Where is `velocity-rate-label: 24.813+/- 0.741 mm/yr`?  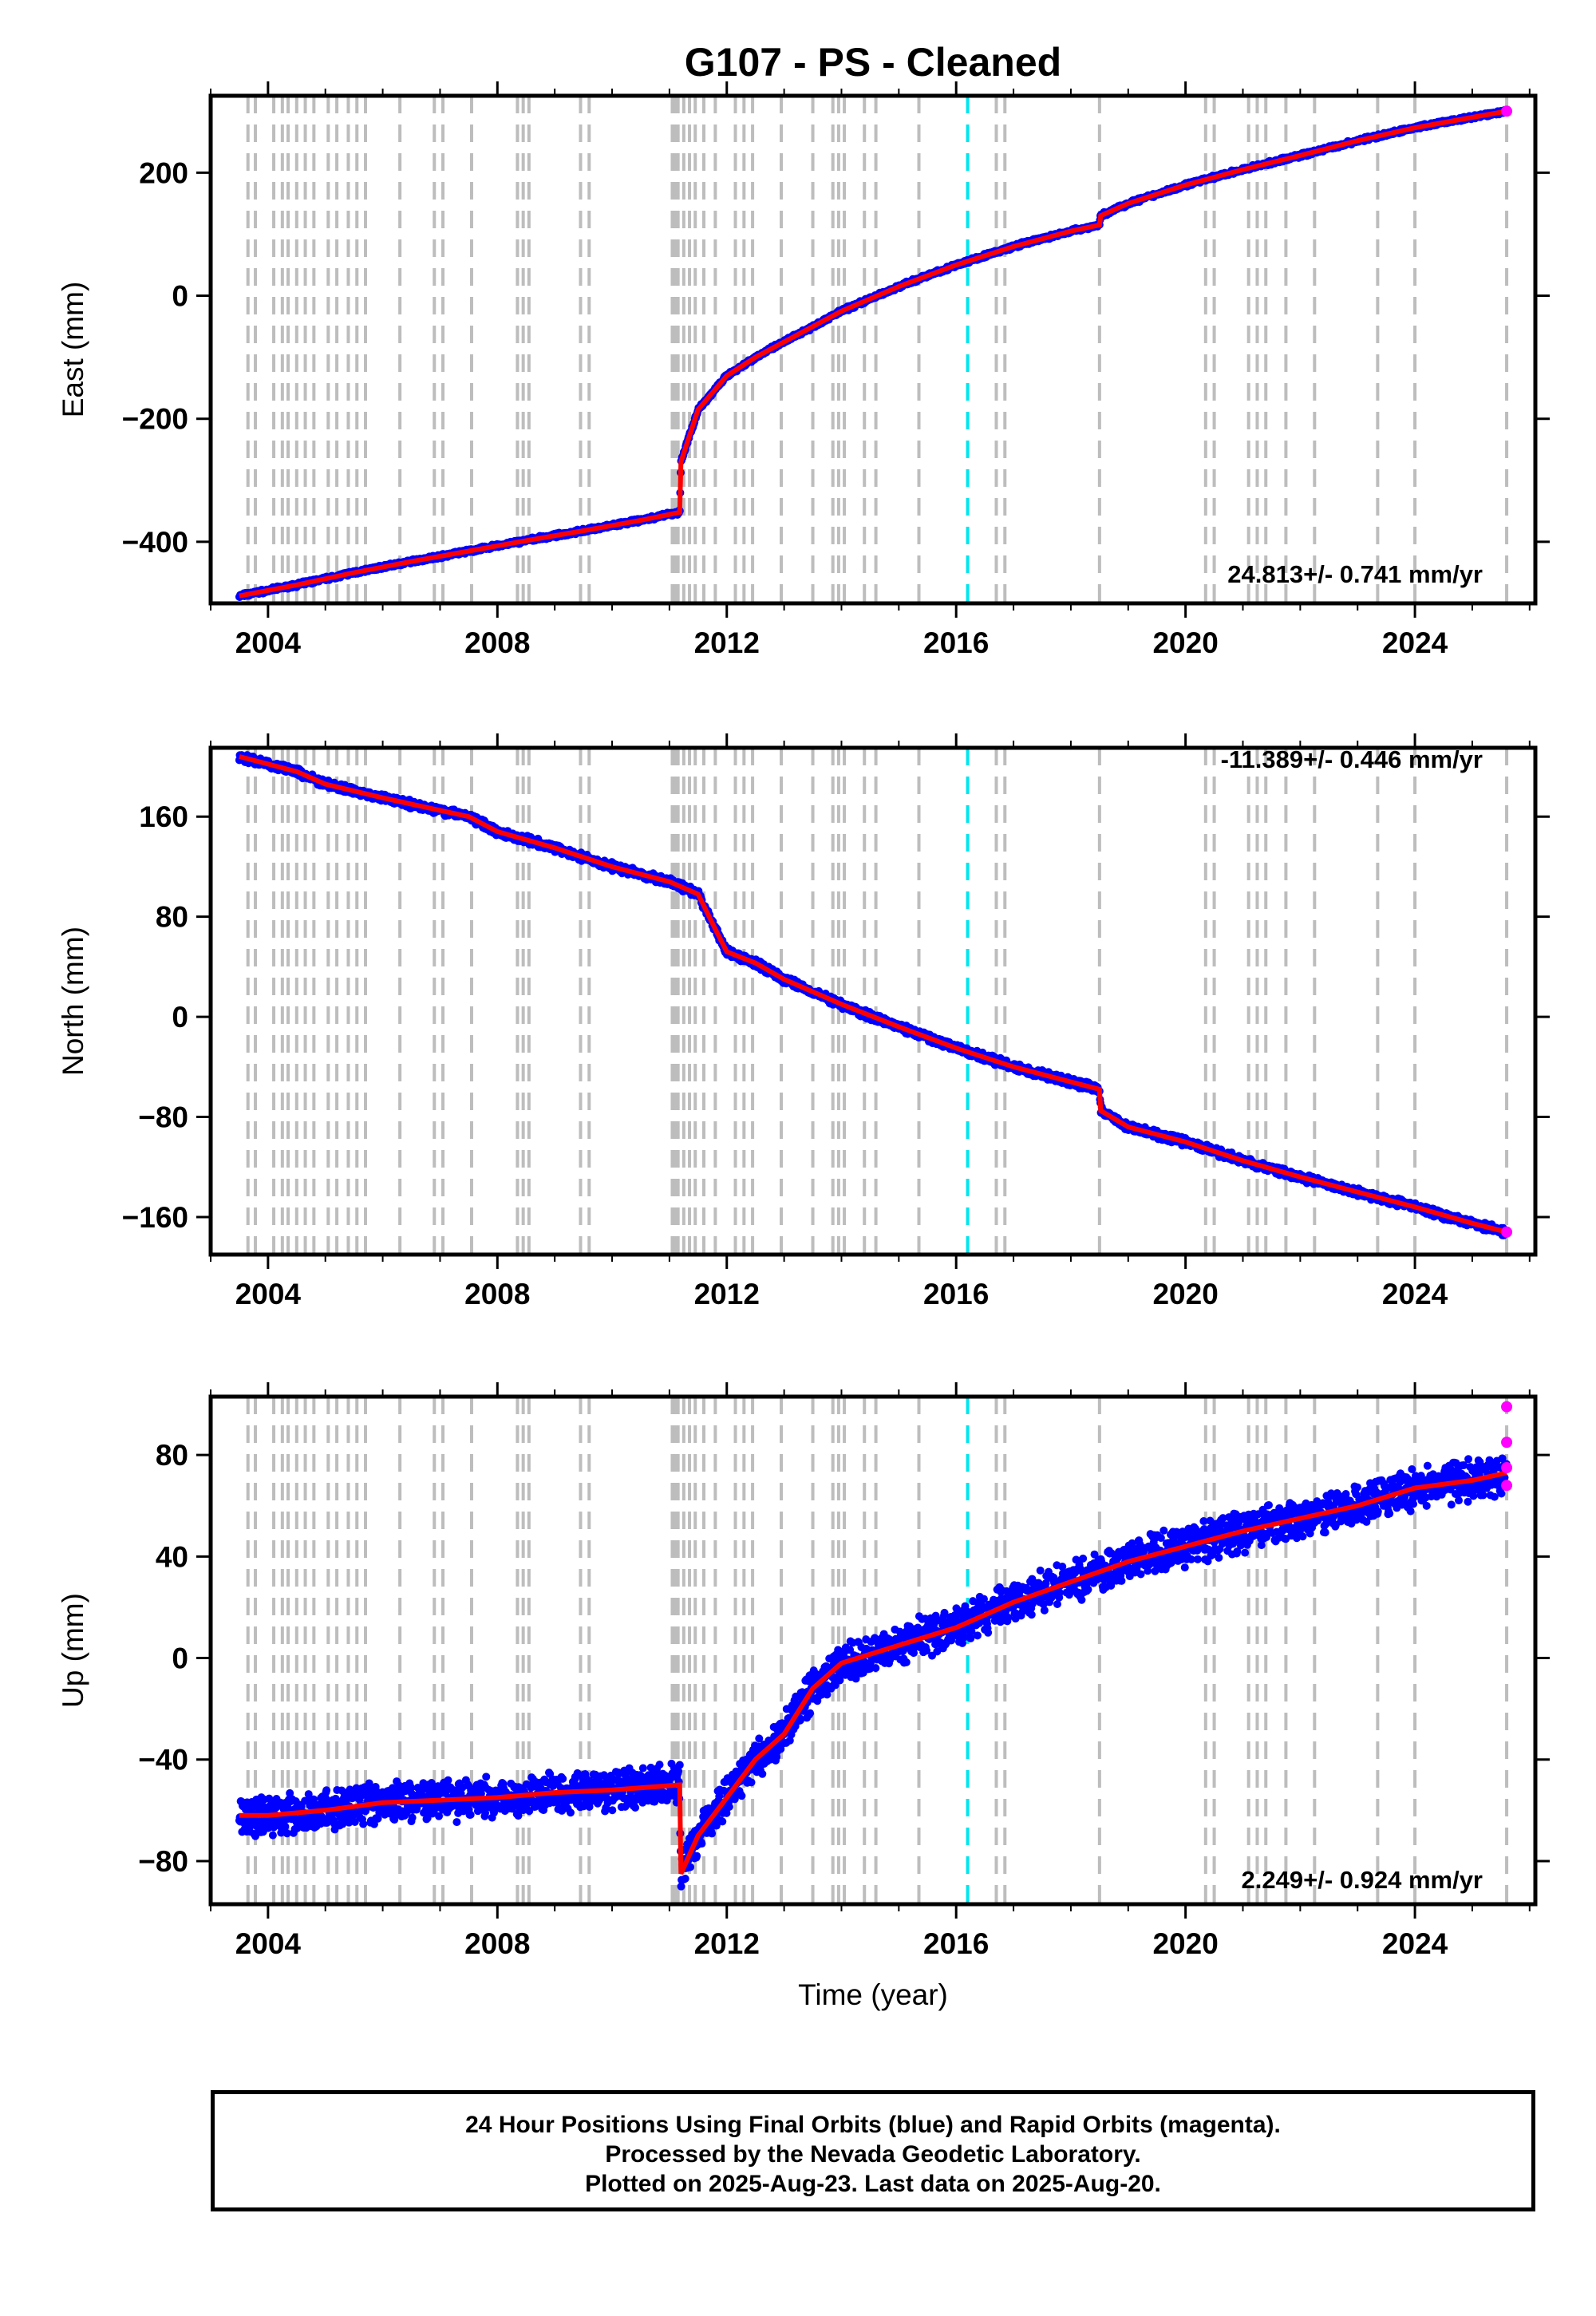
velocity-rate-label: 24.813+/- 0.741 mm/yr is located at coordinates (1355, 574).